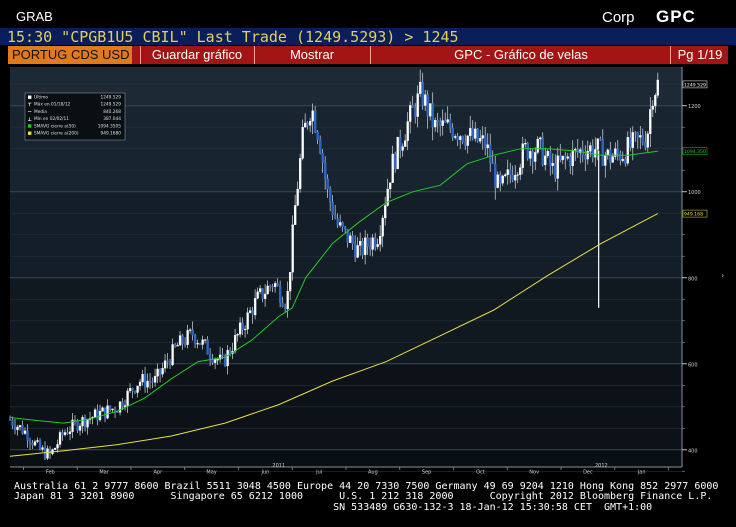  What do you see at coordinates (618, 17) in the screenshot?
I see `market-sector-label: Corp` at bounding box center [618, 17].